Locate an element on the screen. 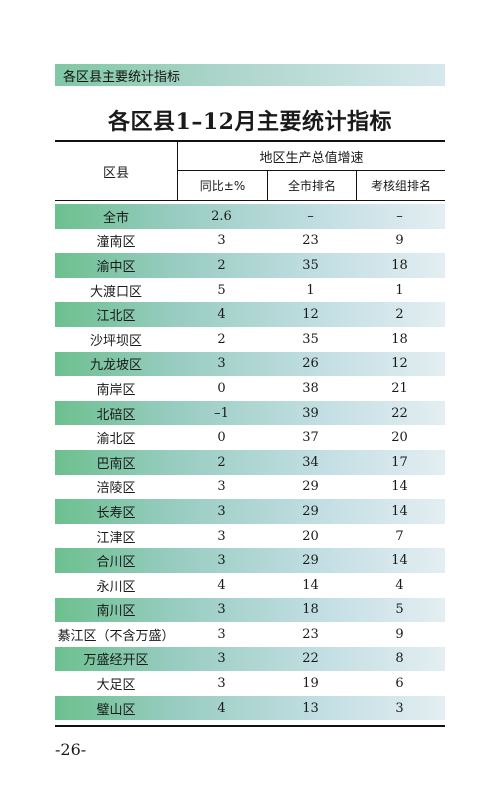 This screenshot has width=500, height=804. city-rank-cell: 13 is located at coordinates (310, 708).